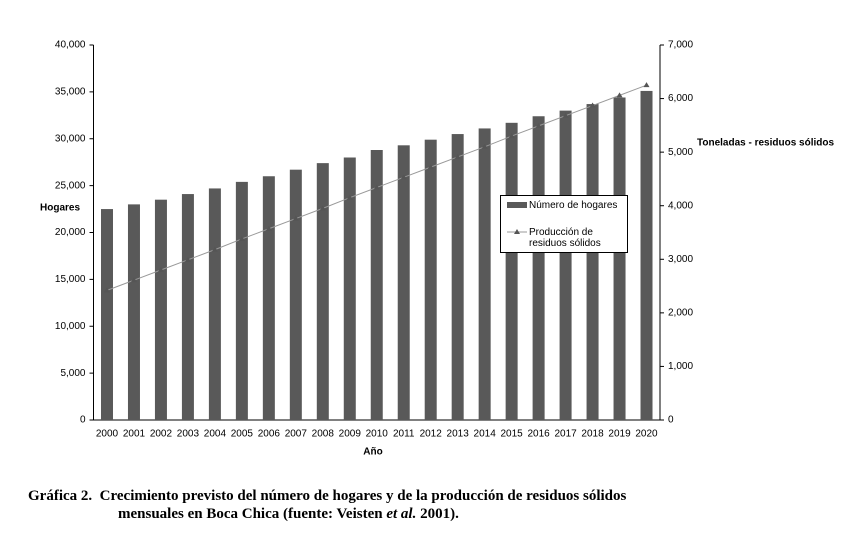 Image resolution: width=863 pixels, height=555 pixels. I want to click on caption-text: 2001)., so click(437, 514).